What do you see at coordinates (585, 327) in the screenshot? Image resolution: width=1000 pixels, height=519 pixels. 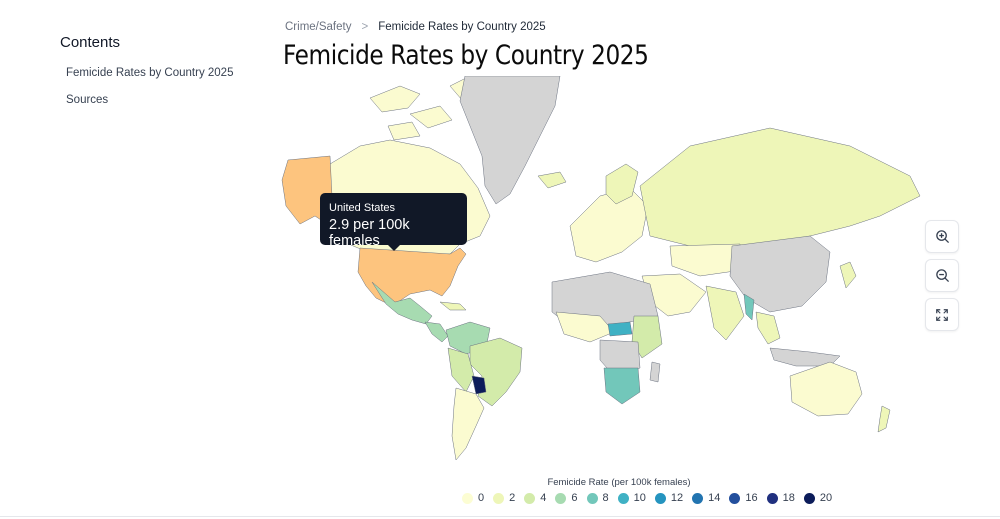 I see `region-west-africa` at bounding box center [585, 327].